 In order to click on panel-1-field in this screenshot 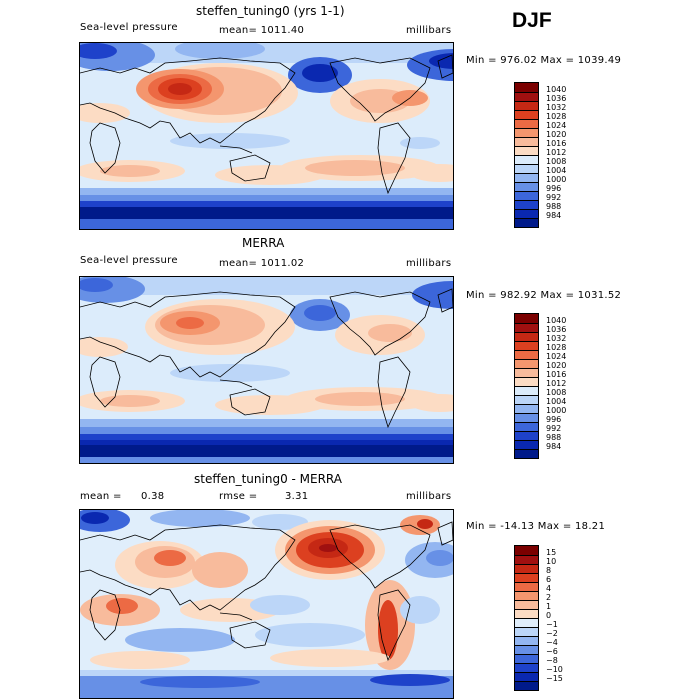, I will do `click(266, 136)`.